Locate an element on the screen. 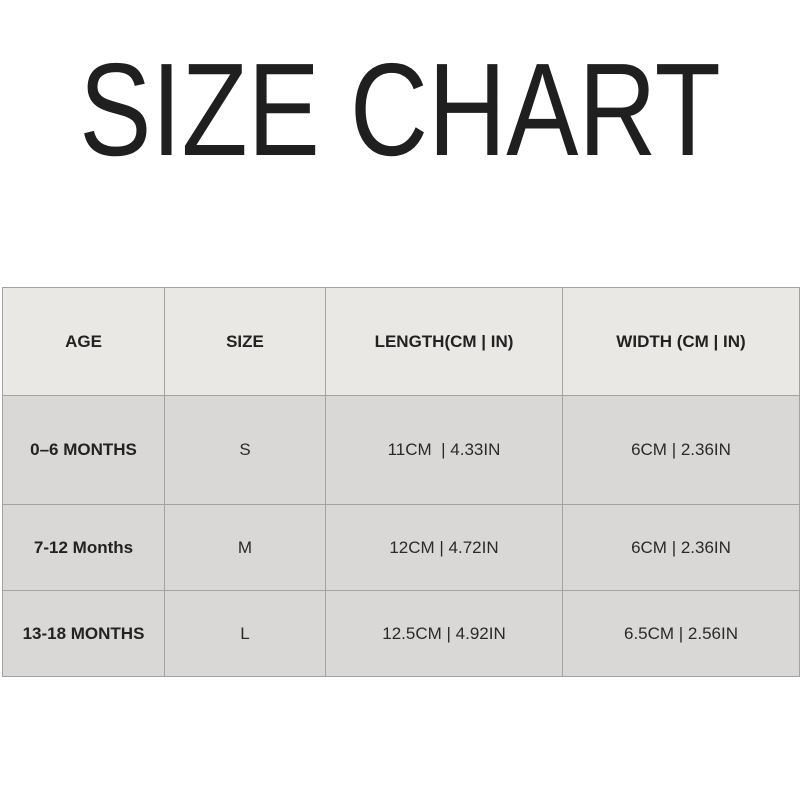 Image resolution: width=800 pixels, height=800 pixels. cell-age: 7-12 Months is located at coordinates (83, 547).